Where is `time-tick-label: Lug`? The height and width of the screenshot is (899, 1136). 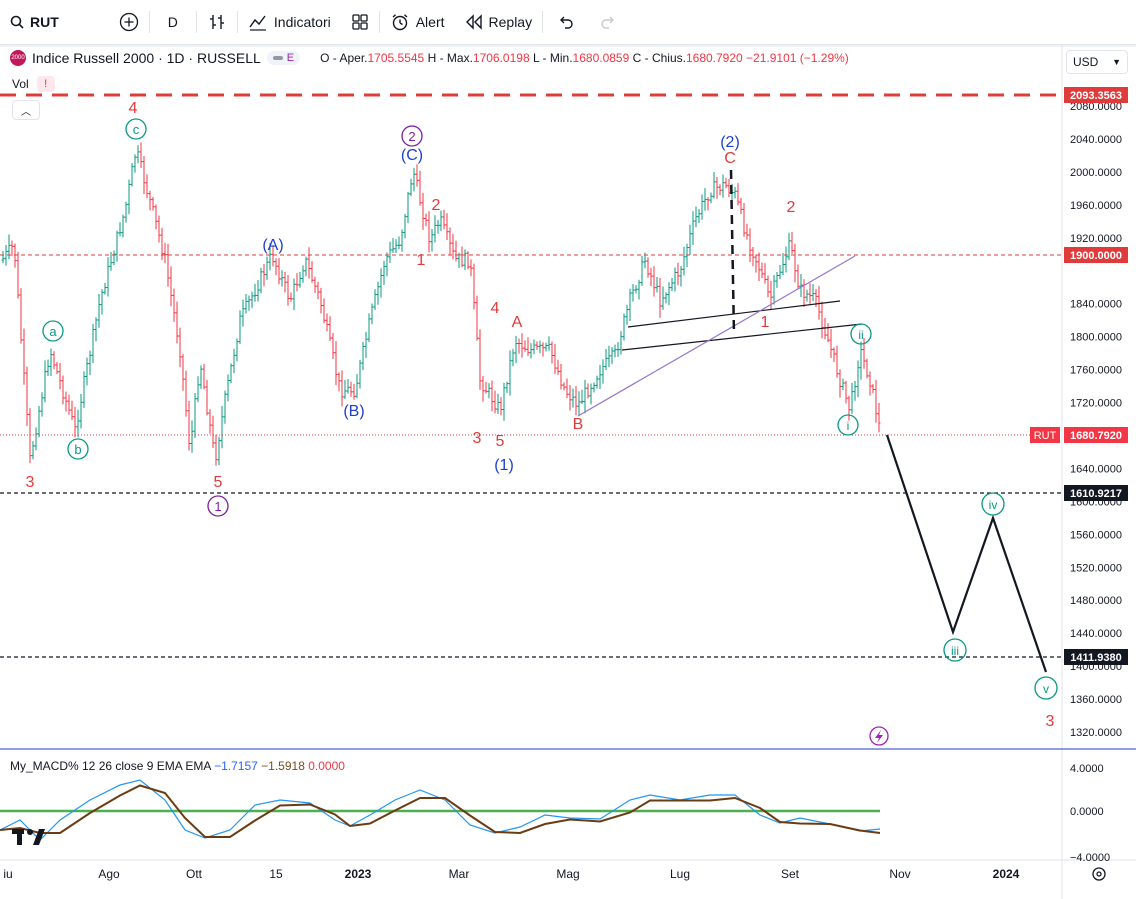
time-tick-label: Lug is located at coordinates (680, 874).